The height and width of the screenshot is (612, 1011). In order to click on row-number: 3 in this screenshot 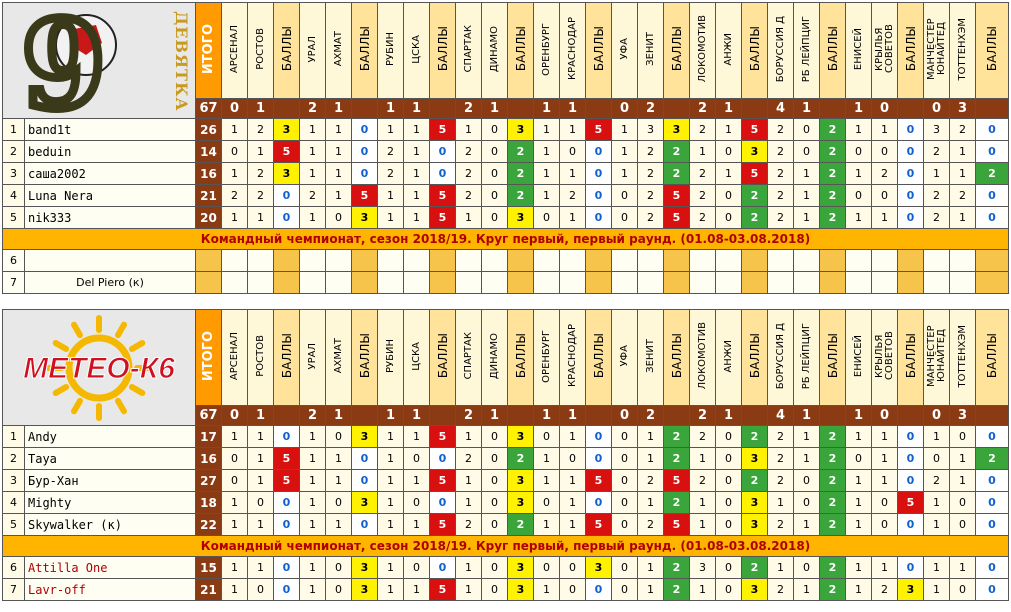, I will do `click(13, 480)`.